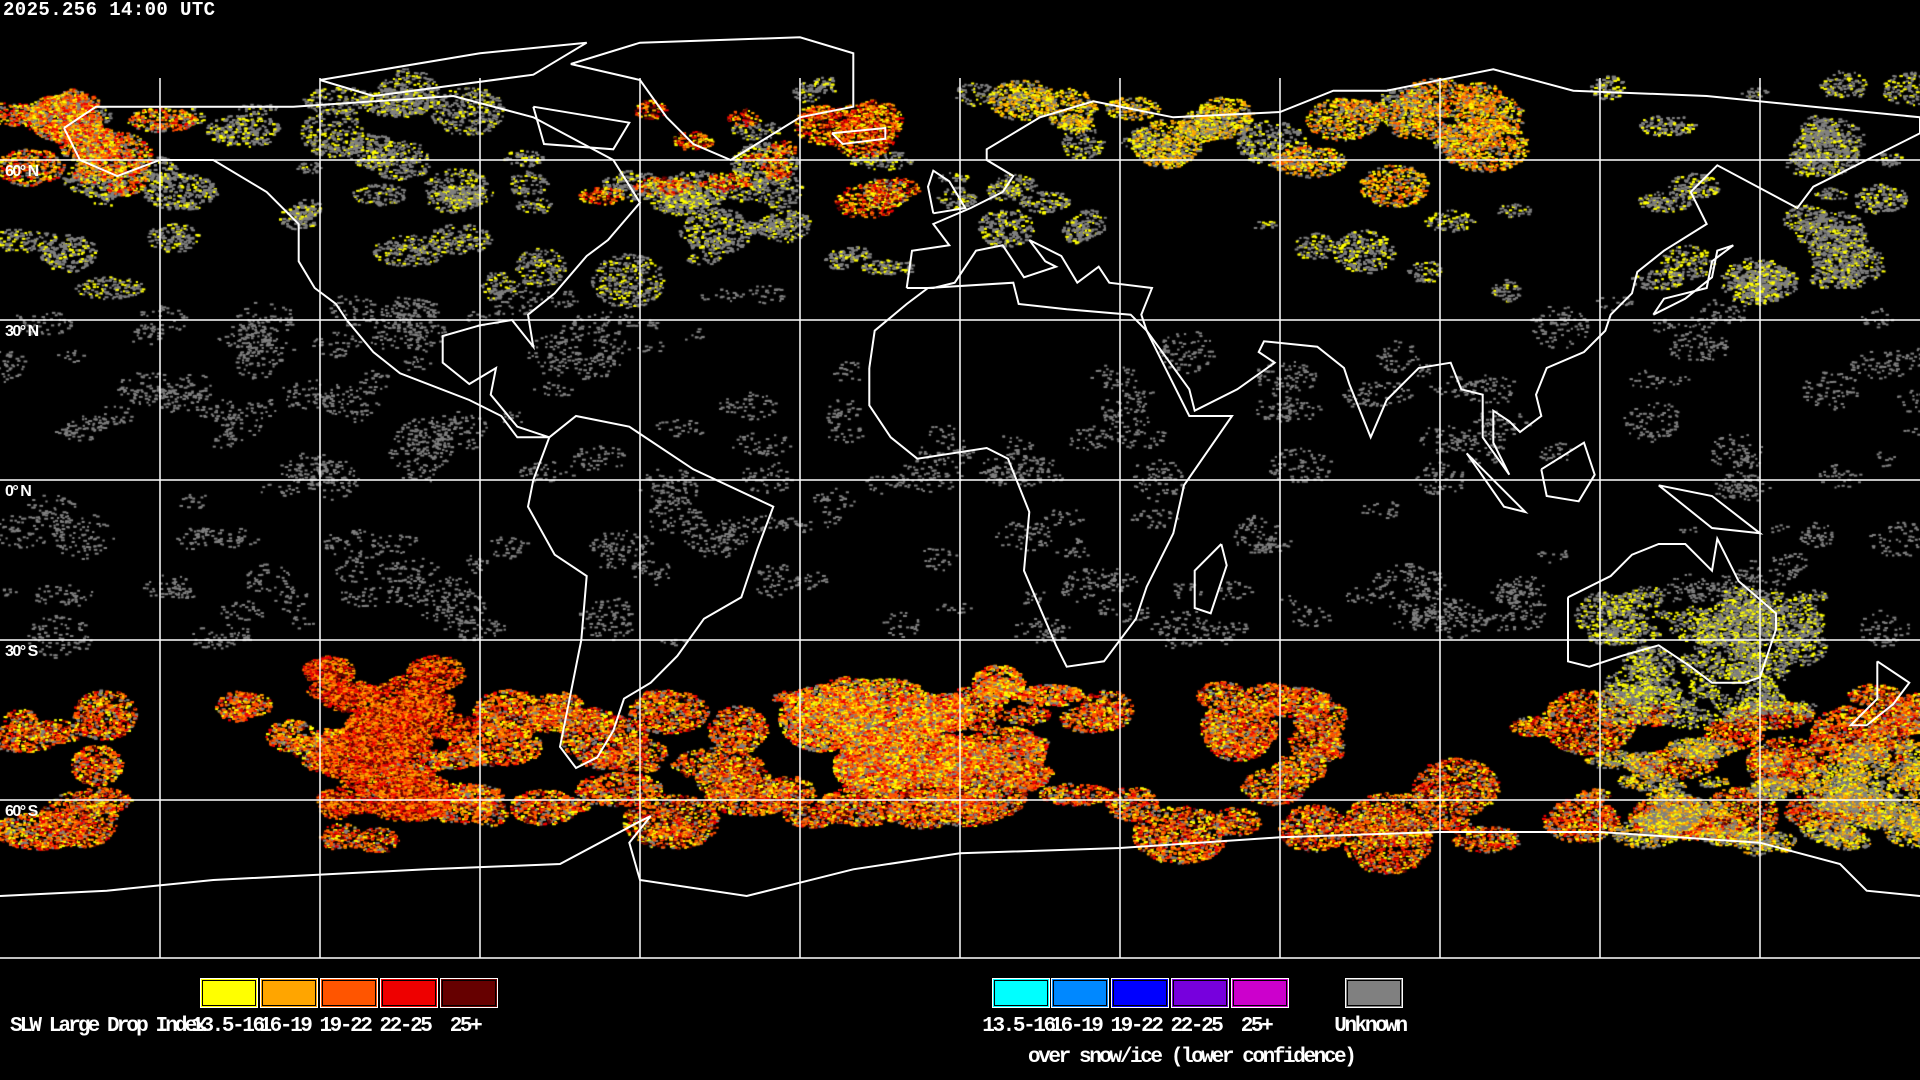 The image size is (1920, 1080). What do you see at coordinates (1210, 579) in the screenshot?
I see `coastline-madagascar` at bounding box center [1210, 579].